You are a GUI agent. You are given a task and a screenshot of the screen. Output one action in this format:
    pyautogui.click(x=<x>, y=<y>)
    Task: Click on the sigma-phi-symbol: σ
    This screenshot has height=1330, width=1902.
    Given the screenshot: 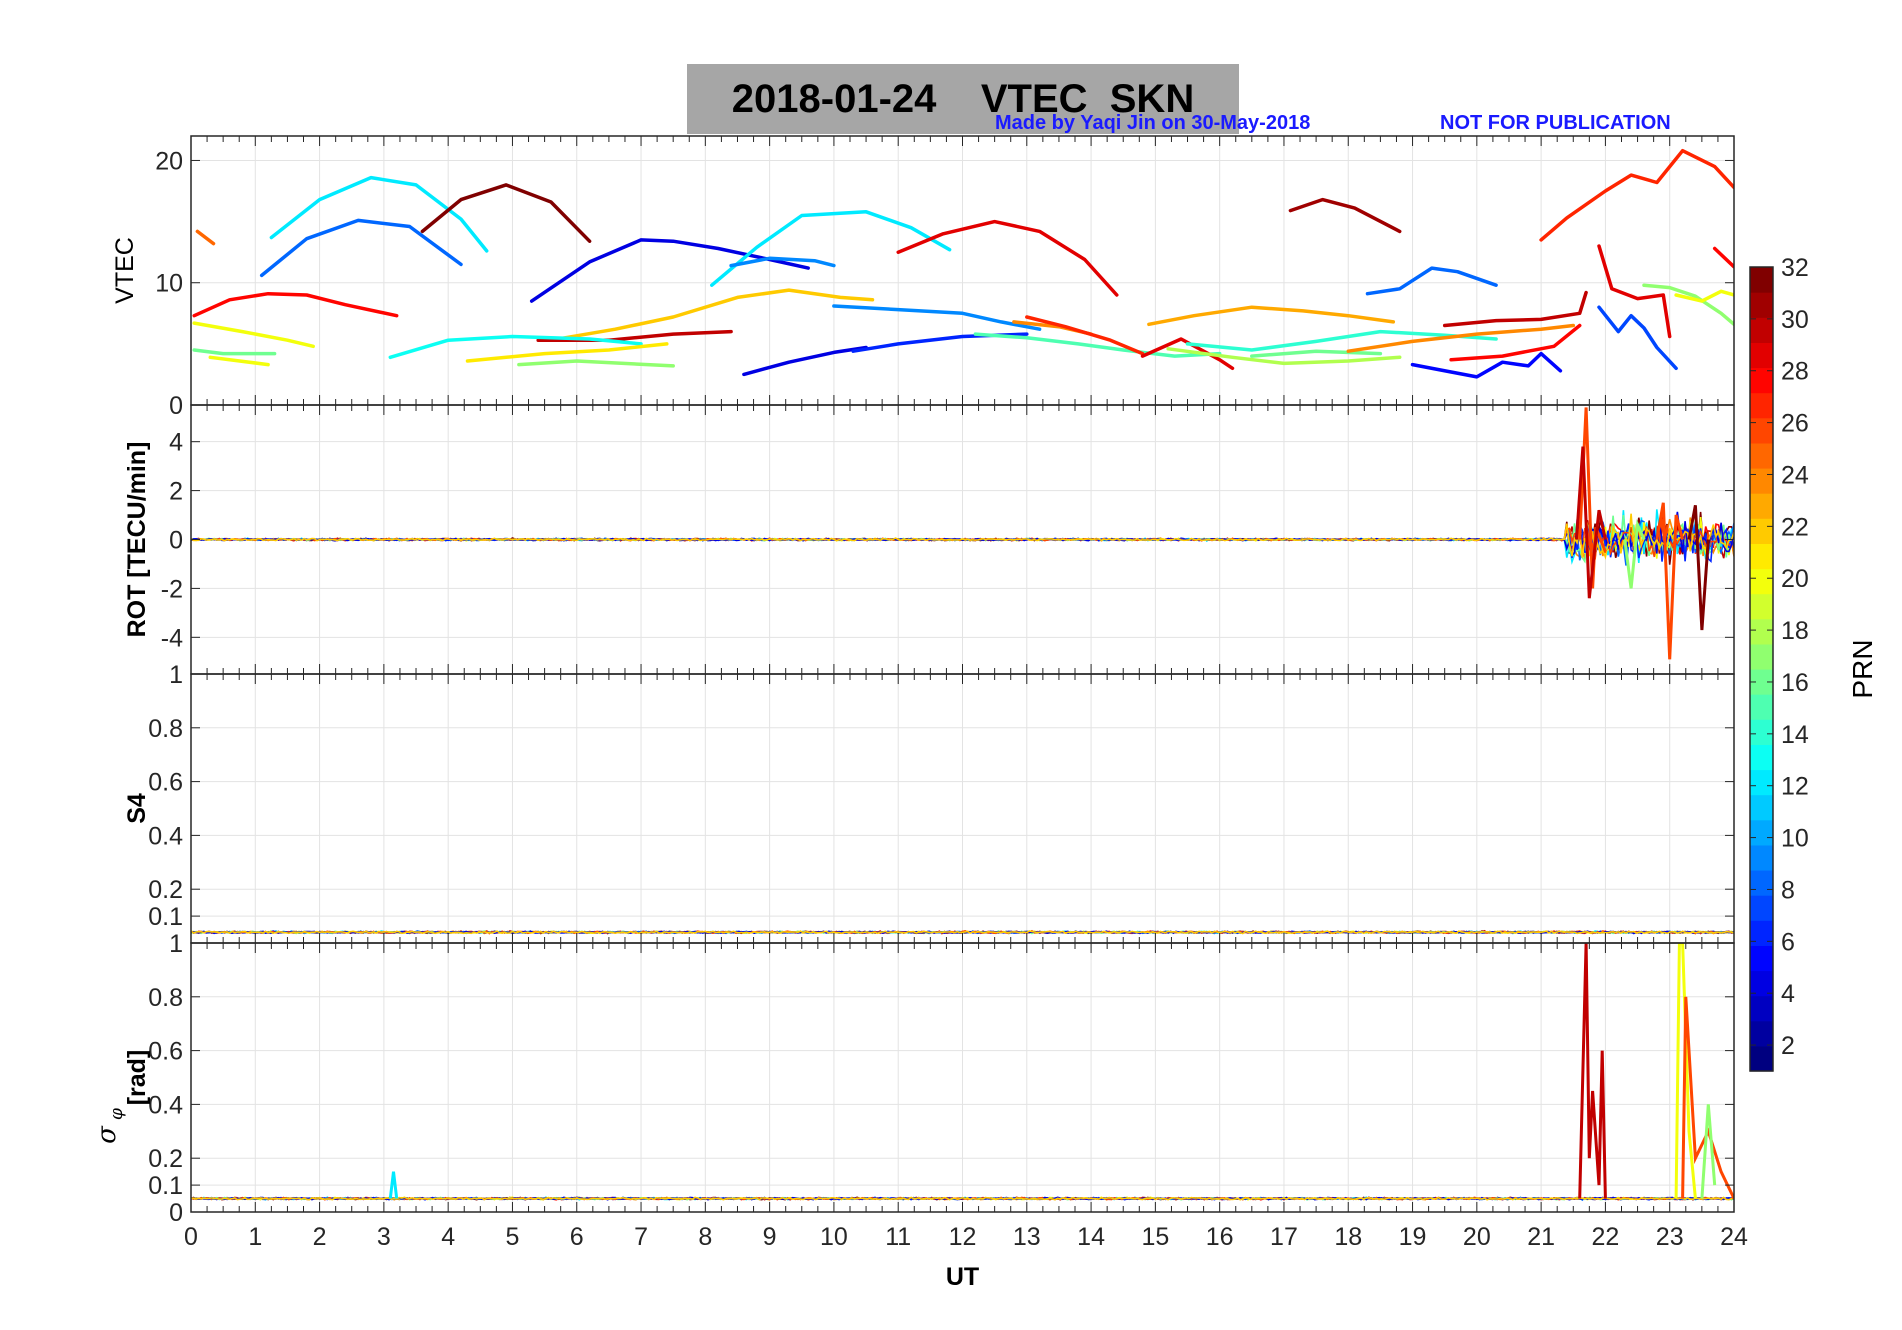 What is the action you would take?
    pyautogui.click(x=107, y=1134)
    